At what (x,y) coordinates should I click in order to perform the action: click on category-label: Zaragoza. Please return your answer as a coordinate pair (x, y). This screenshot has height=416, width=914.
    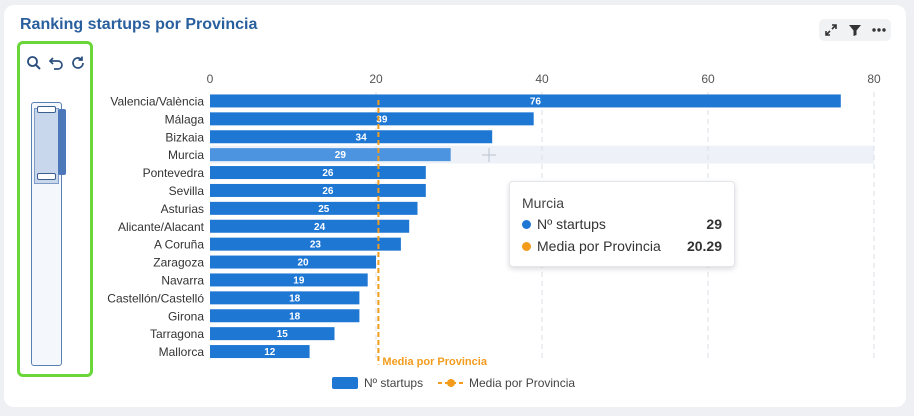
    Looking at the image, I should click on (178, 263).